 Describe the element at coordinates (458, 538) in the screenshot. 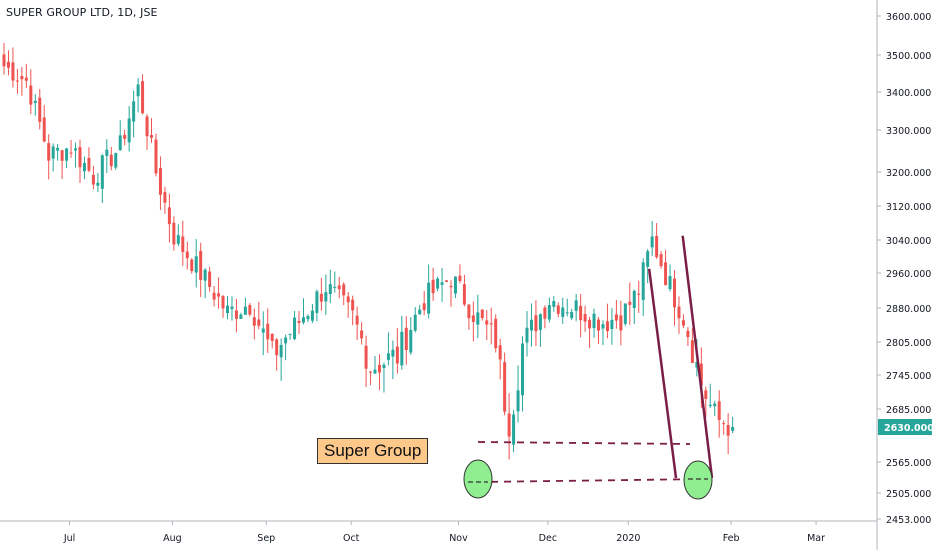

I see `time-tick-label: Nov` at that location.